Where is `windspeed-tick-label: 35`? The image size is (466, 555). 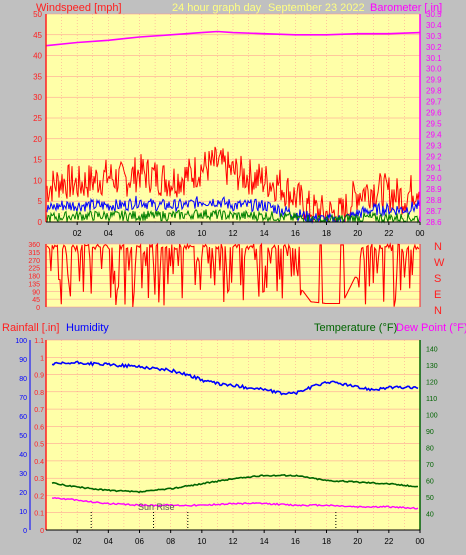
windspeed-tick-label: 35 is located at coordinates (37, 76).